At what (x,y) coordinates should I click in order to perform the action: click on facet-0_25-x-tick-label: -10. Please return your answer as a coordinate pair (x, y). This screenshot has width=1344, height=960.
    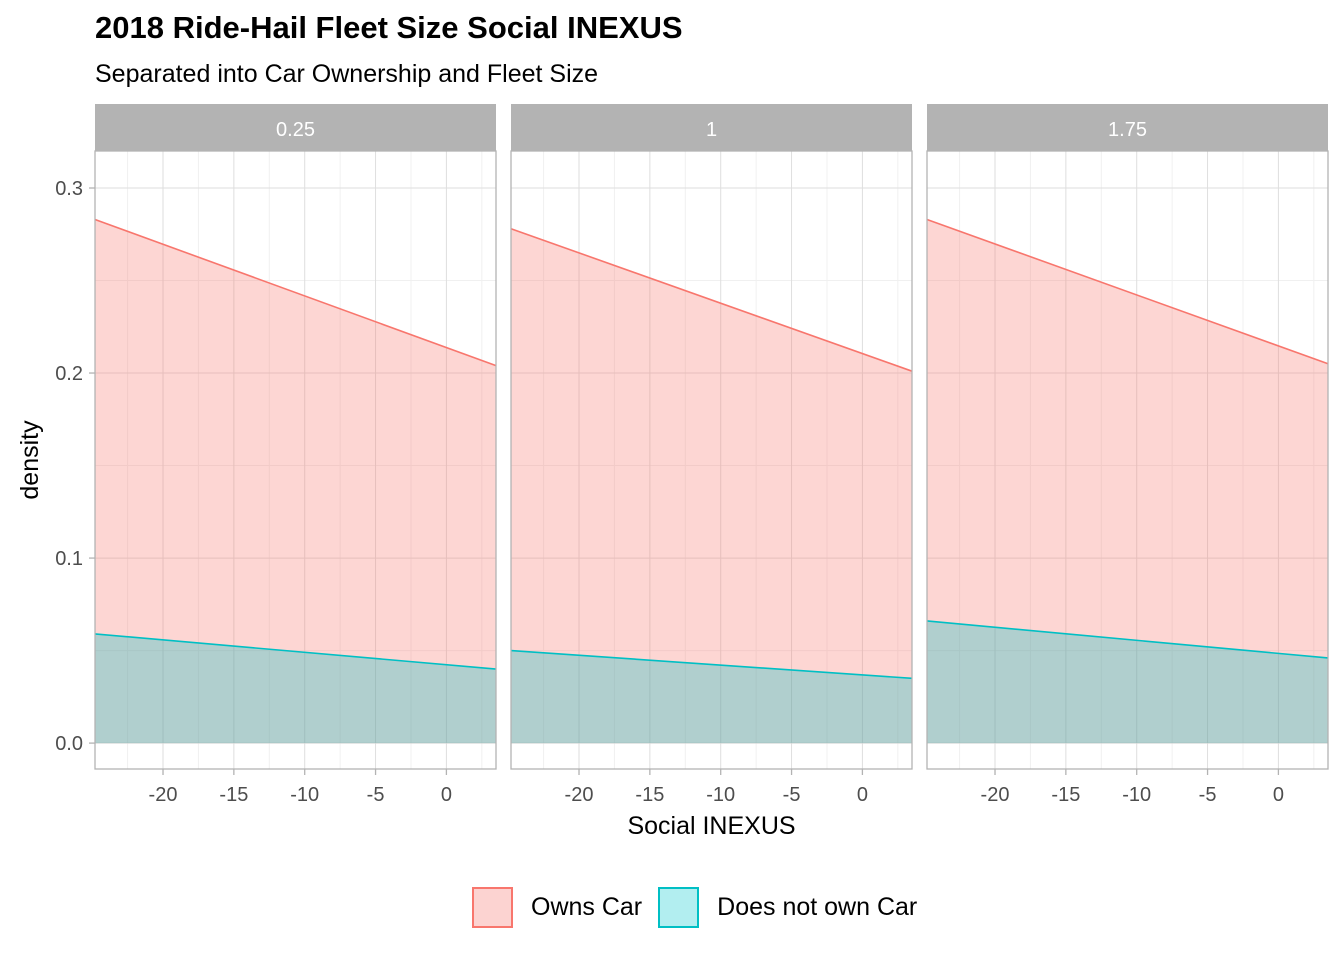
    Looking at the image, I should click on (304, 795).